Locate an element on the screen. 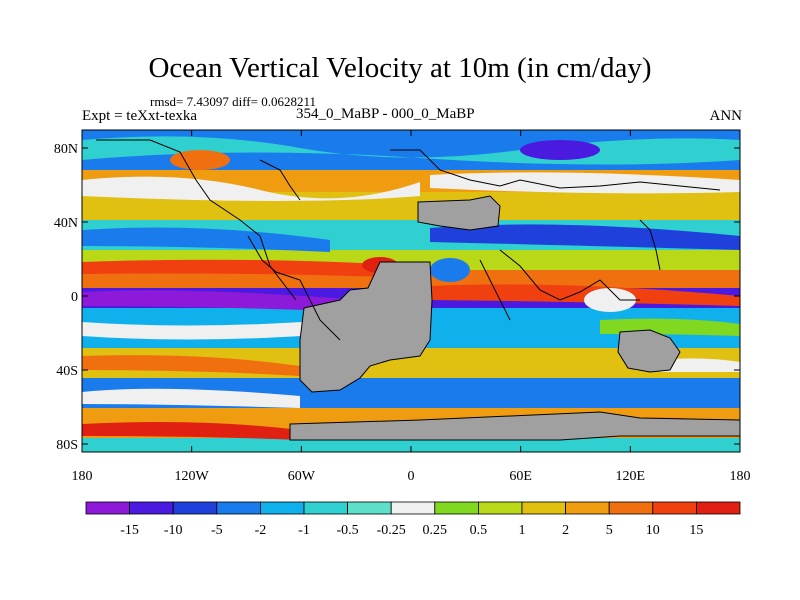  colorbar-label: -15 is located at coordinates (129, 530).